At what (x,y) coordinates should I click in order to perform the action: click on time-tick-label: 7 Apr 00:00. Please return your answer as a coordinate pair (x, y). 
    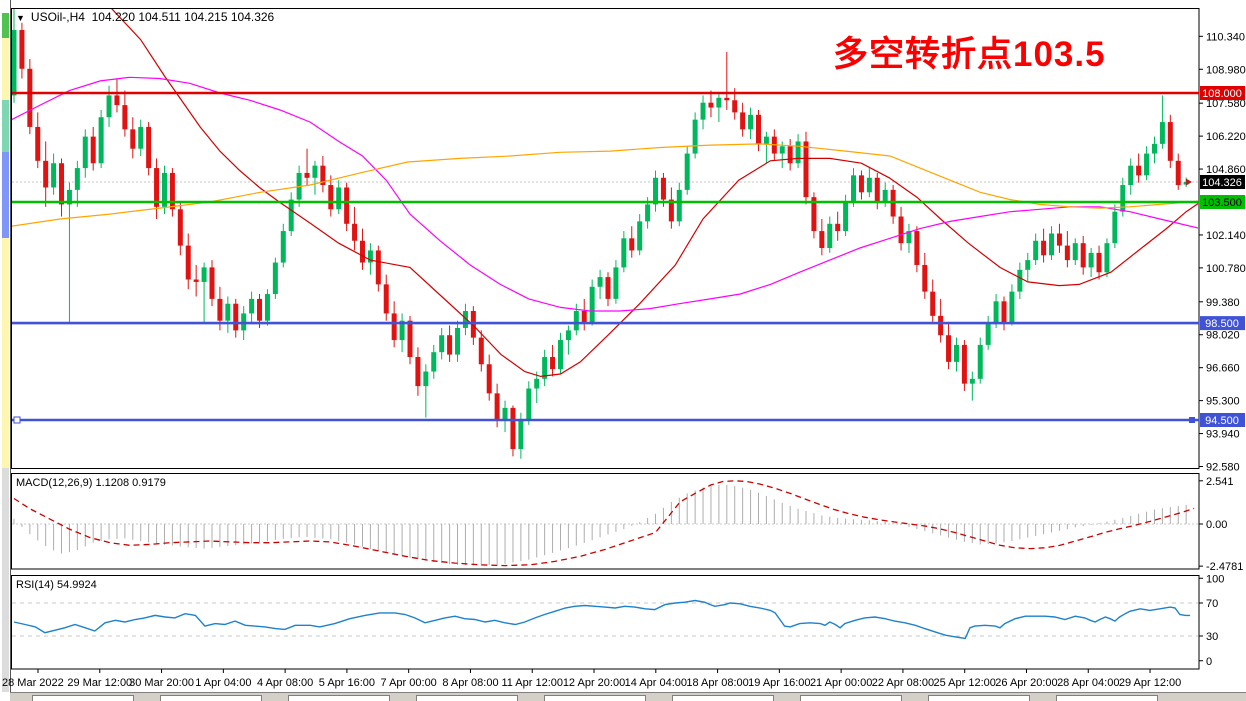
    Looking at the image, I should click on (409, 683).